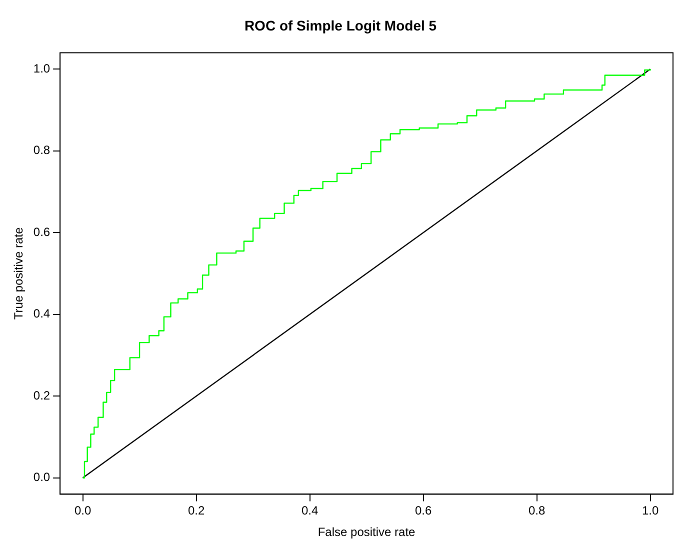  I want to click on y-axis-title: True positive rate, so click(19, 273).